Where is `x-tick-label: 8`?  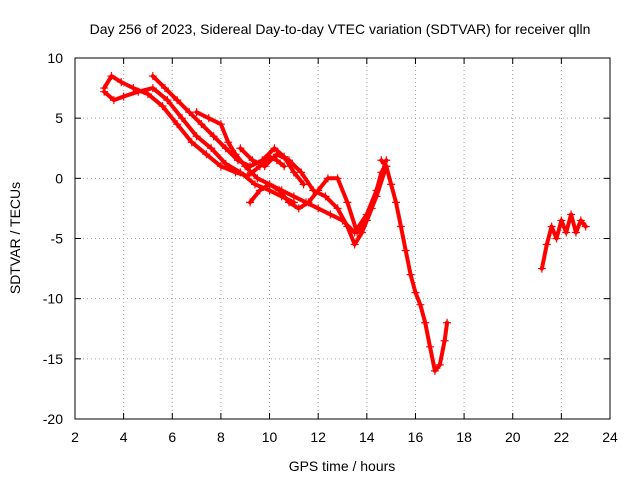 x-tick-label: 8 is located at coordinates (221, 437).